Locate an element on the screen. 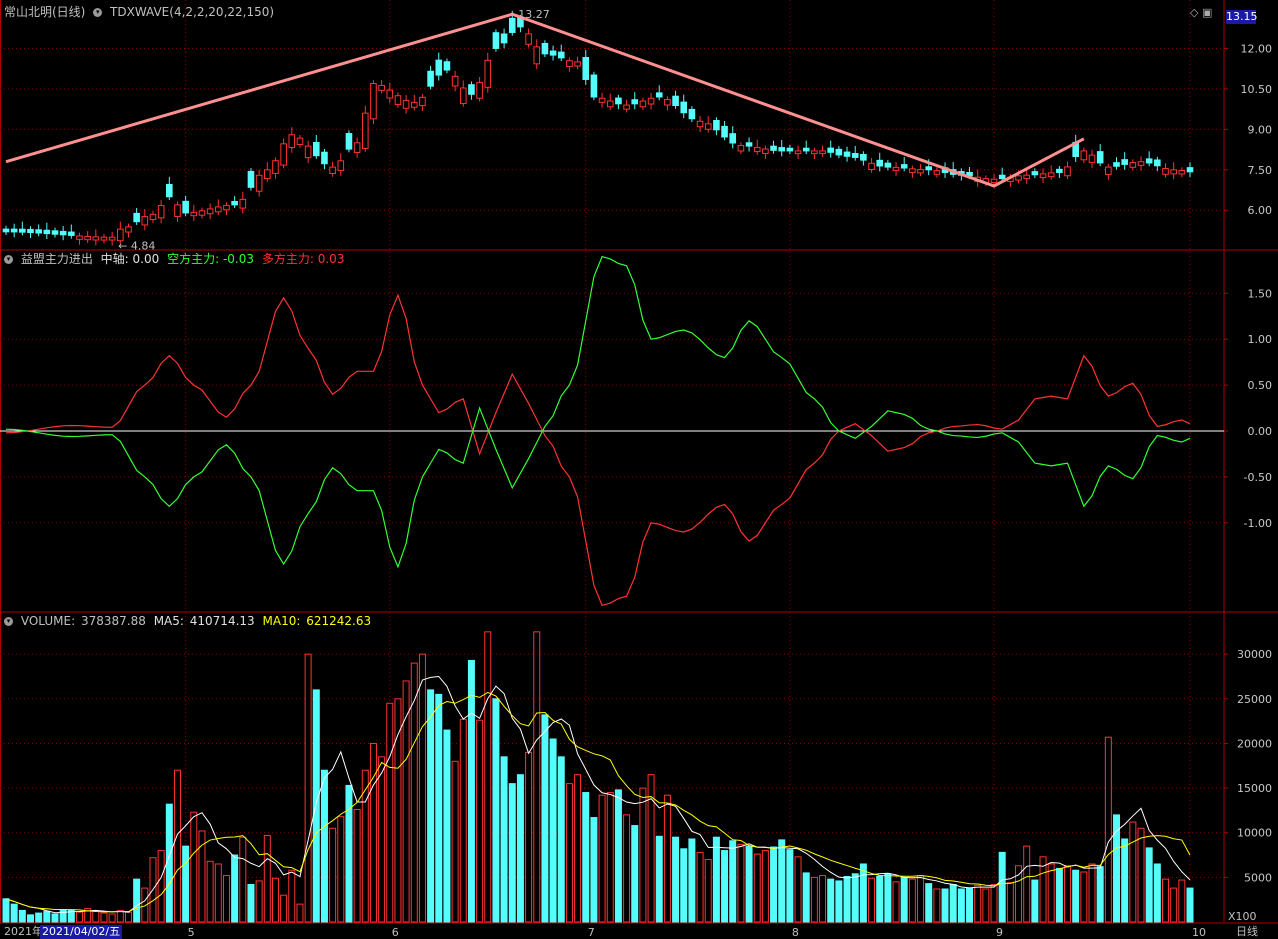 The image size is (1278, 939). indicator-panel-header: ▾ 益盟主力进出 中轴: 0.00 空方主力: -0.03 多方主力: 0.03 is located at coordinates (176, 259).